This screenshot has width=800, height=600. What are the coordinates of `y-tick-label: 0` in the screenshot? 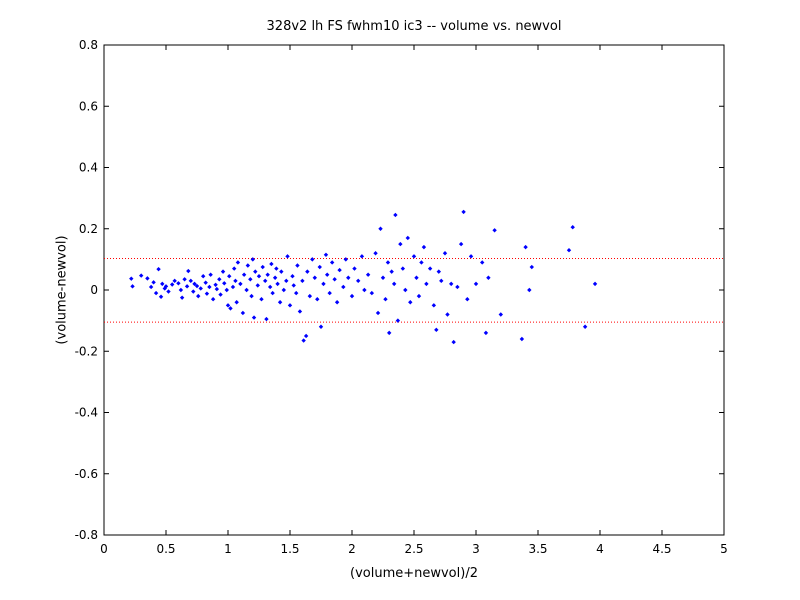 It's located at (94, 290).